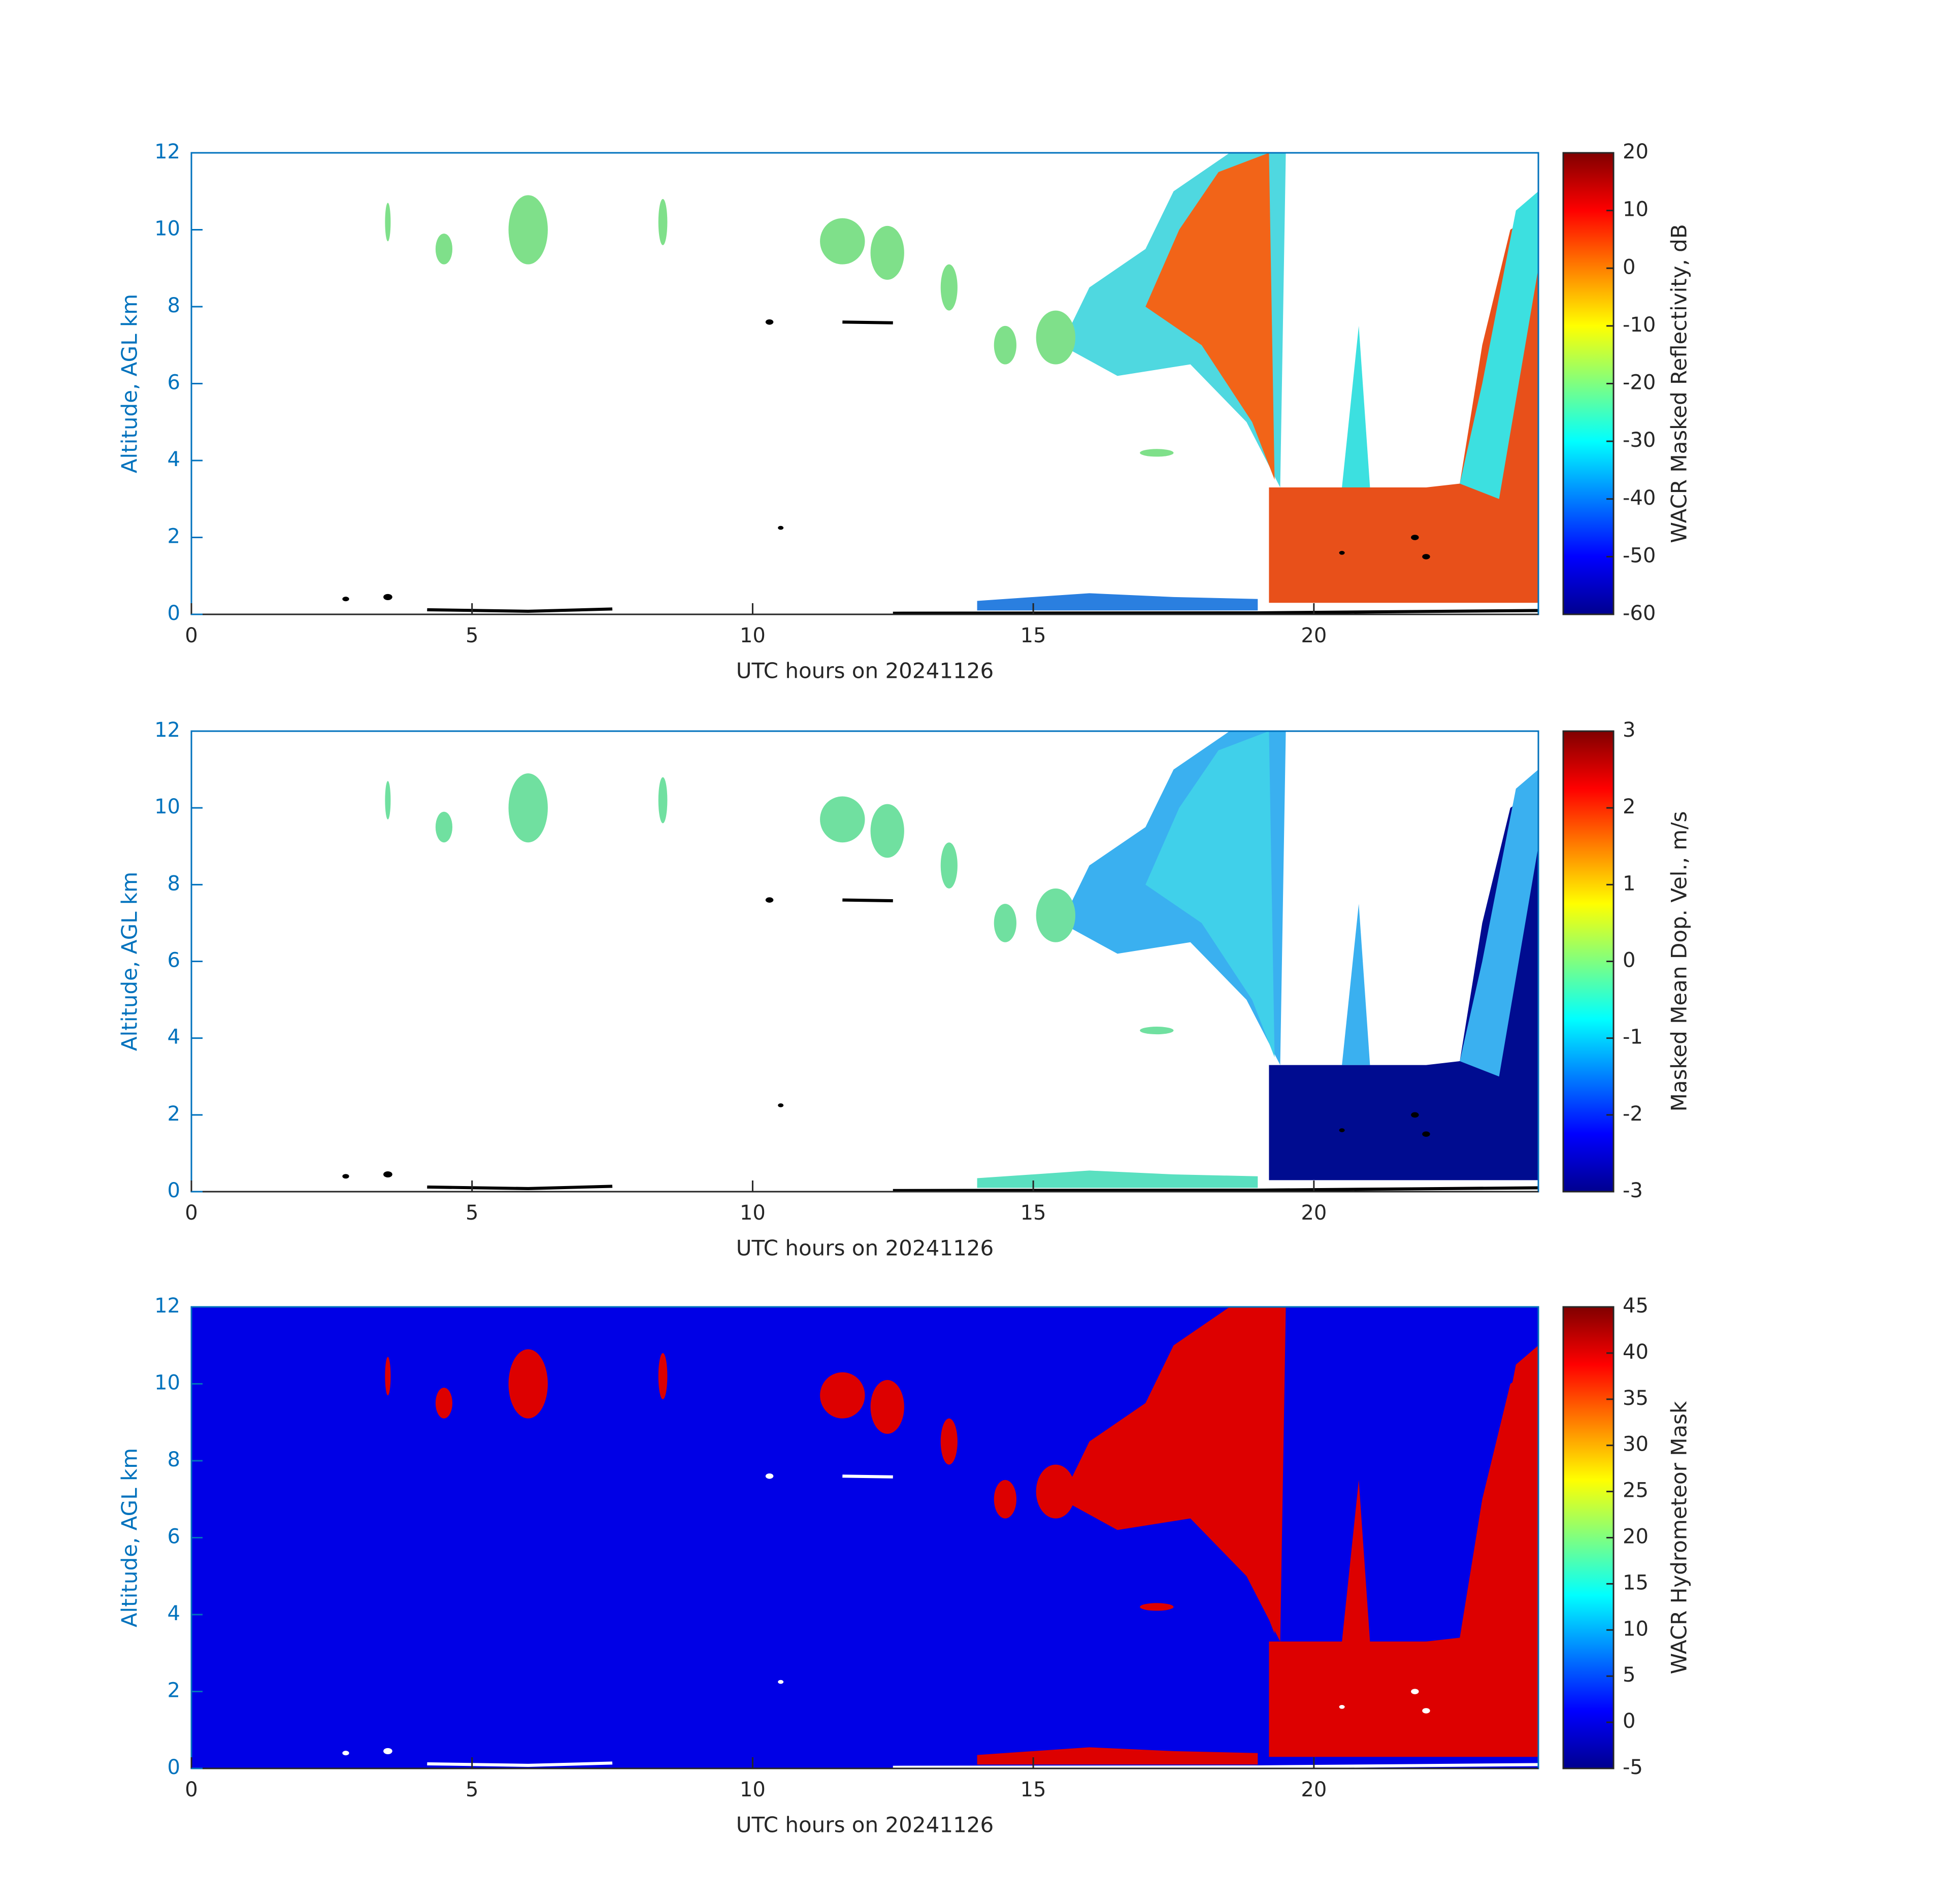 Image resolution: width=1942 pixels, height=1904 pixels. I want to click on colorbar-tick-label: -60, so click(1639, 614).